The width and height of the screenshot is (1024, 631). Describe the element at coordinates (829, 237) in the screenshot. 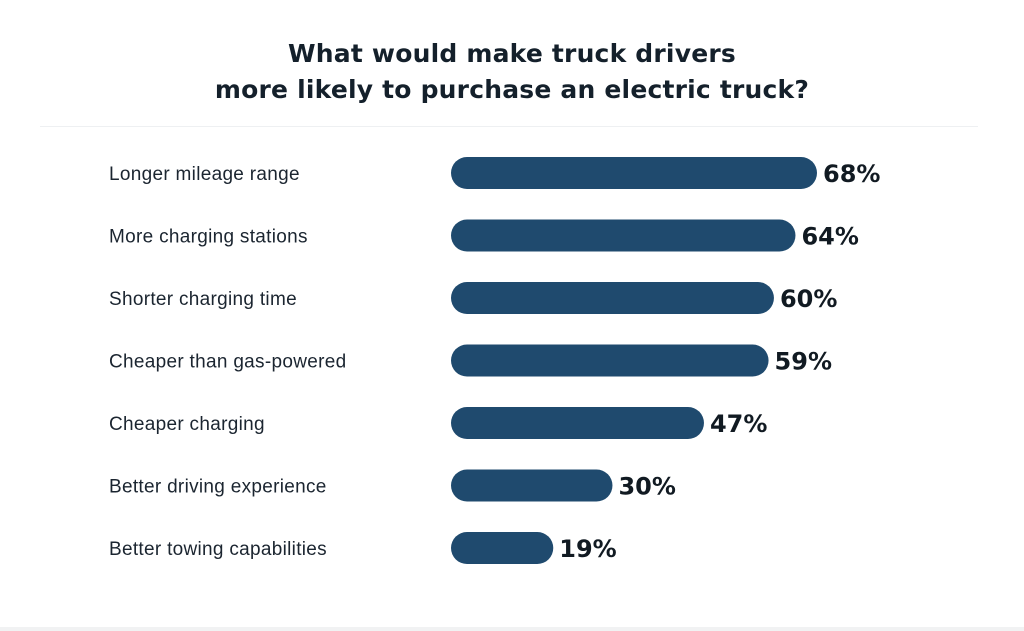

I see `value-label: 64%` at that location.